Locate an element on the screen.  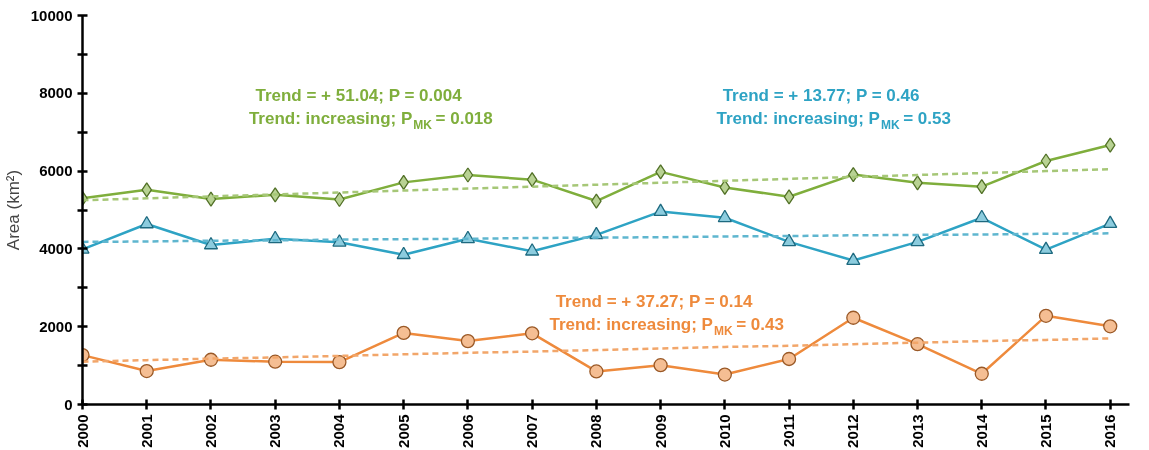
x-tick-label: 2014 is located at coordinates (981, 430).